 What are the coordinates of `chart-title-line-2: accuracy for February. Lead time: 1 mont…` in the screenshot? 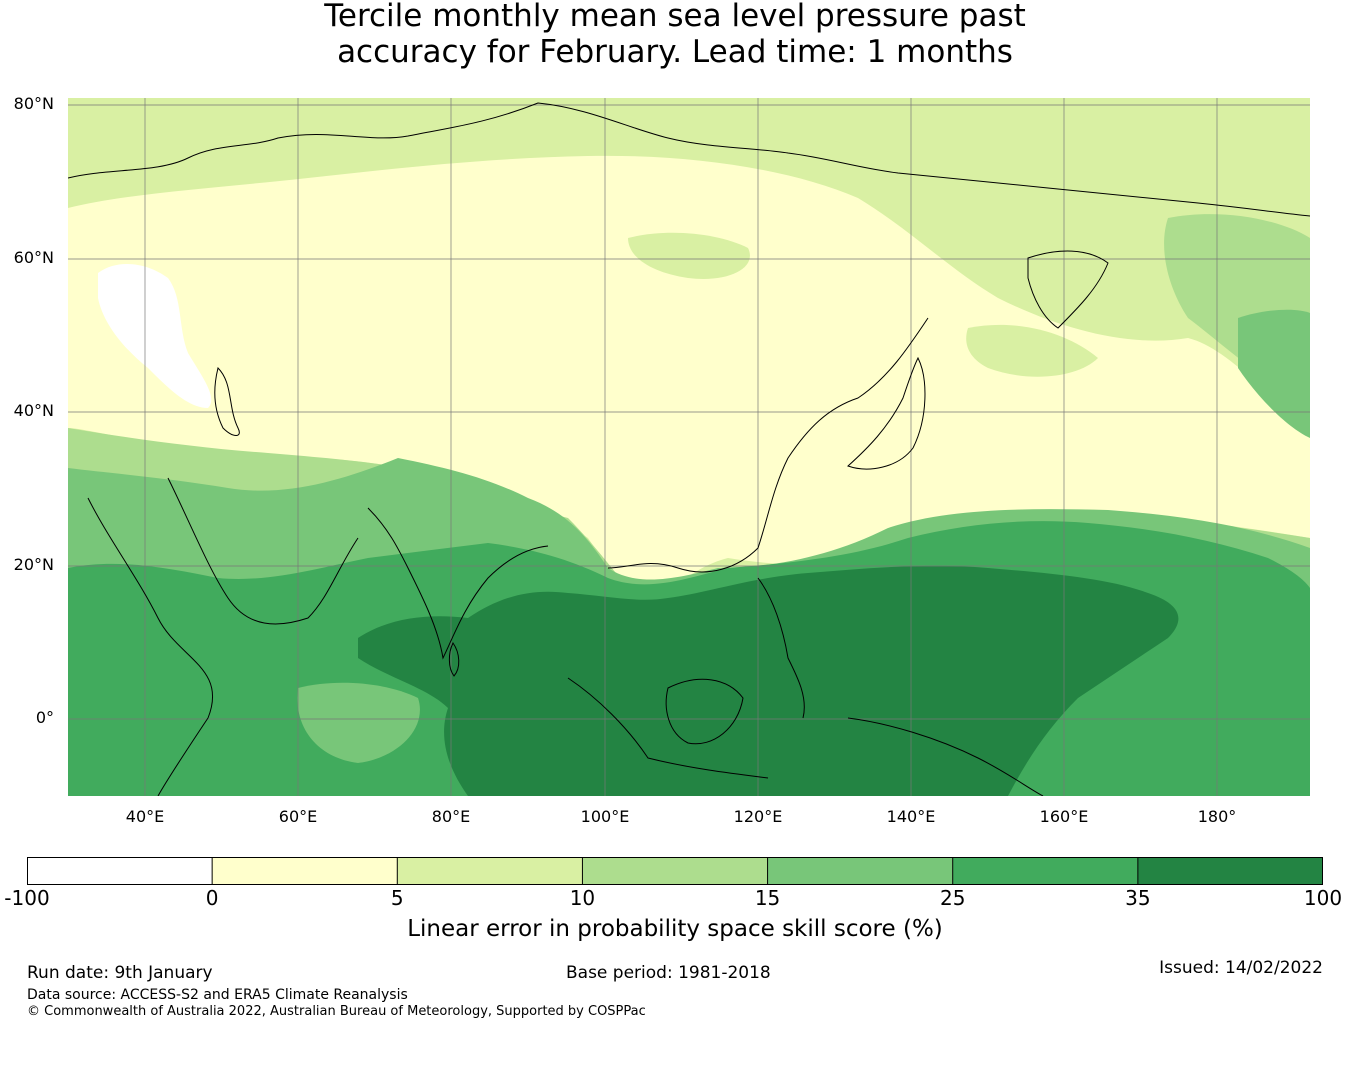 It's located at (675, 52).